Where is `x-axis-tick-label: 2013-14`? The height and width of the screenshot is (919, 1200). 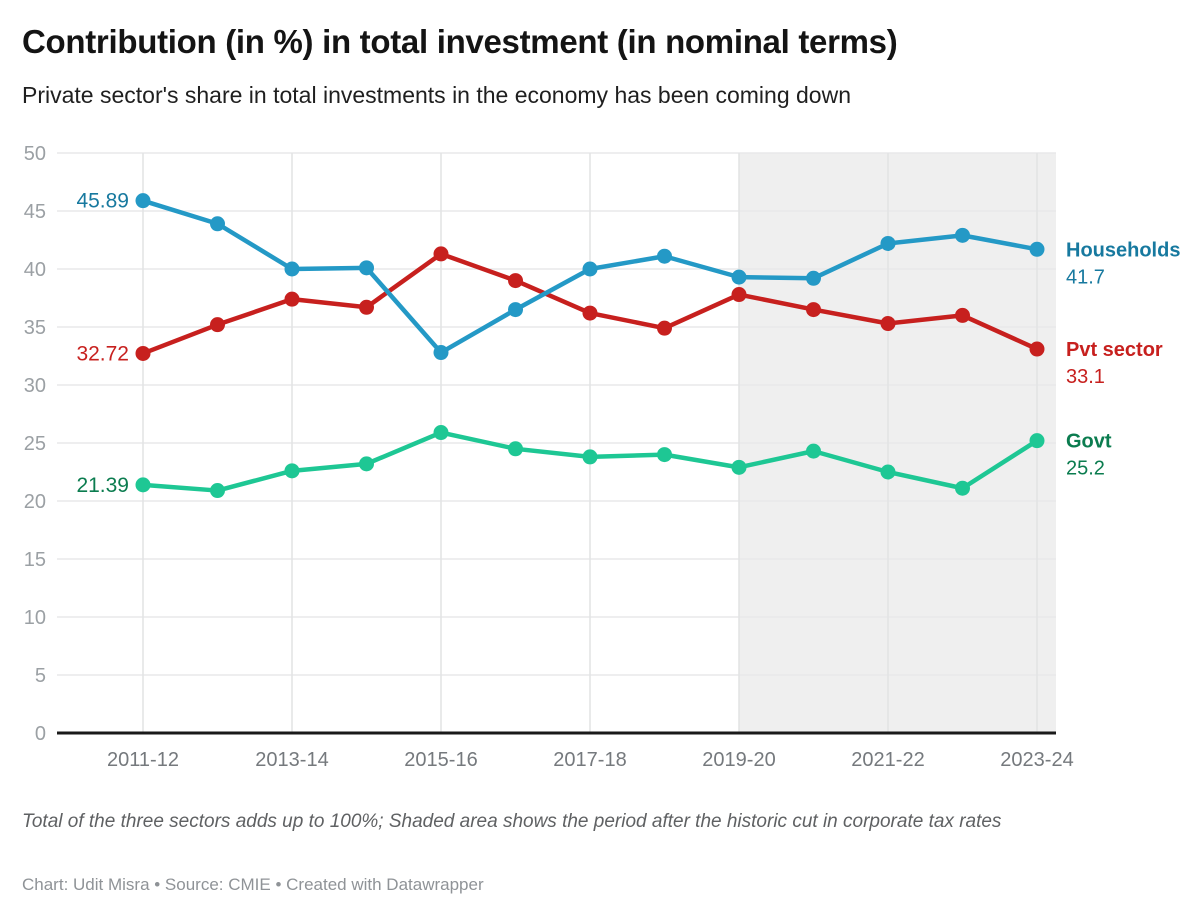
x-axis-tick-label: 2013-14 is located at coordinates (291, 760).